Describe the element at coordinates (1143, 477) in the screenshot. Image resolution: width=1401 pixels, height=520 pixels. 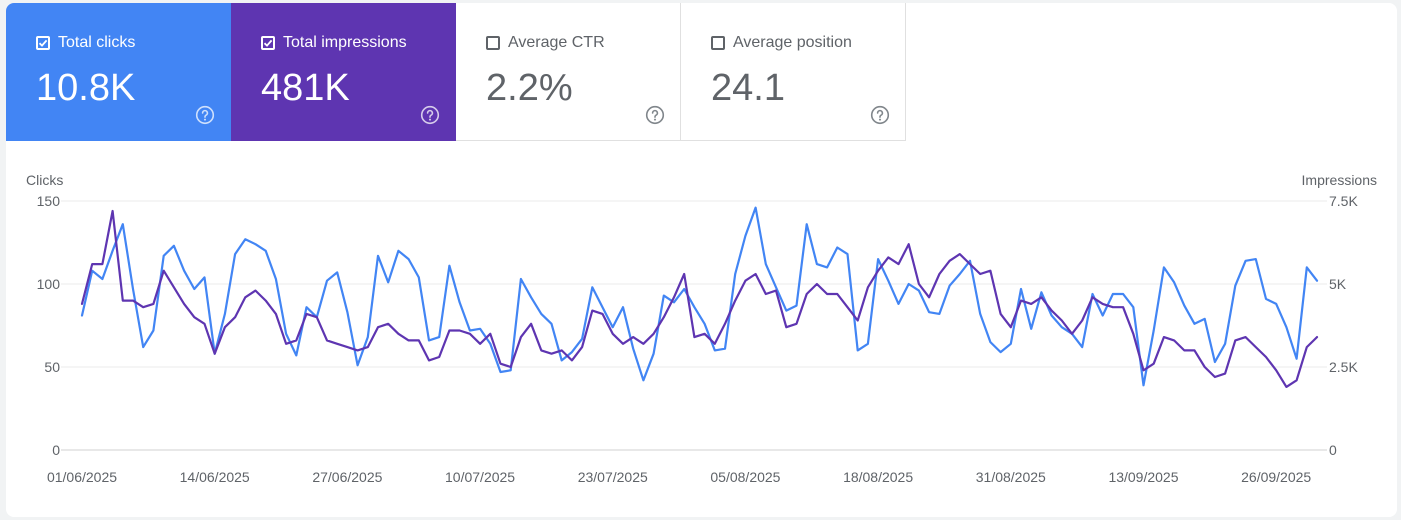
I see `x-tick-label: 13/09/2025` at that location.